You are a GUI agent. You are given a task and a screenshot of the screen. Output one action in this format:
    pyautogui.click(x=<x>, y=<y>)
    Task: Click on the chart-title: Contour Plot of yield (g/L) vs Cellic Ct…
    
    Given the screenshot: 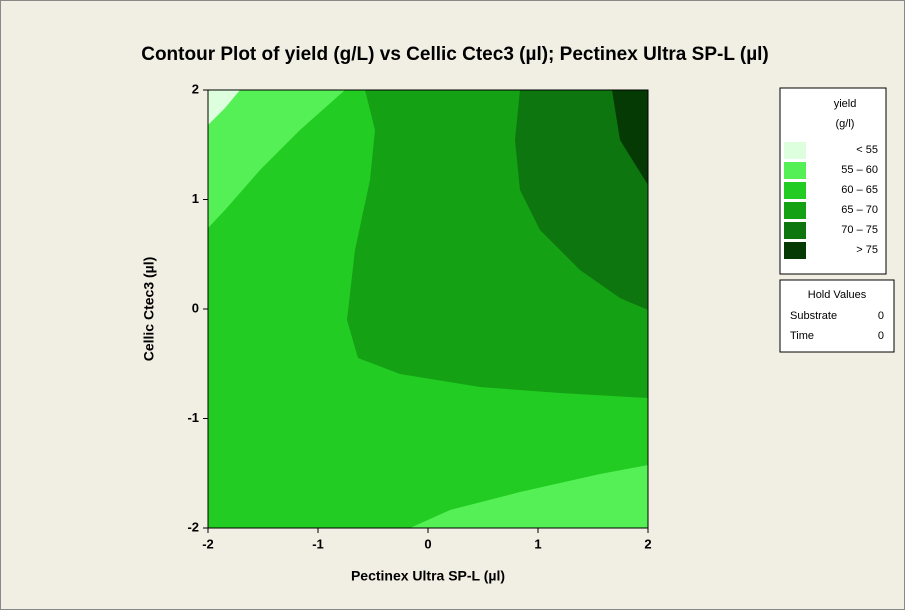 What is the action you would take?
    pyautogui.click(x=455, y=54)
    